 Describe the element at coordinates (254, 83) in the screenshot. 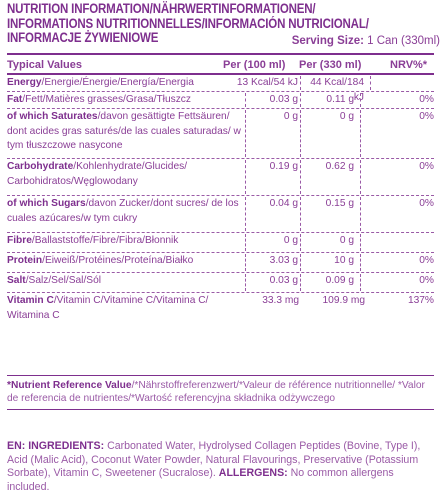

I see `cell-per100: 13 Kcal/54 kJ` at that location.